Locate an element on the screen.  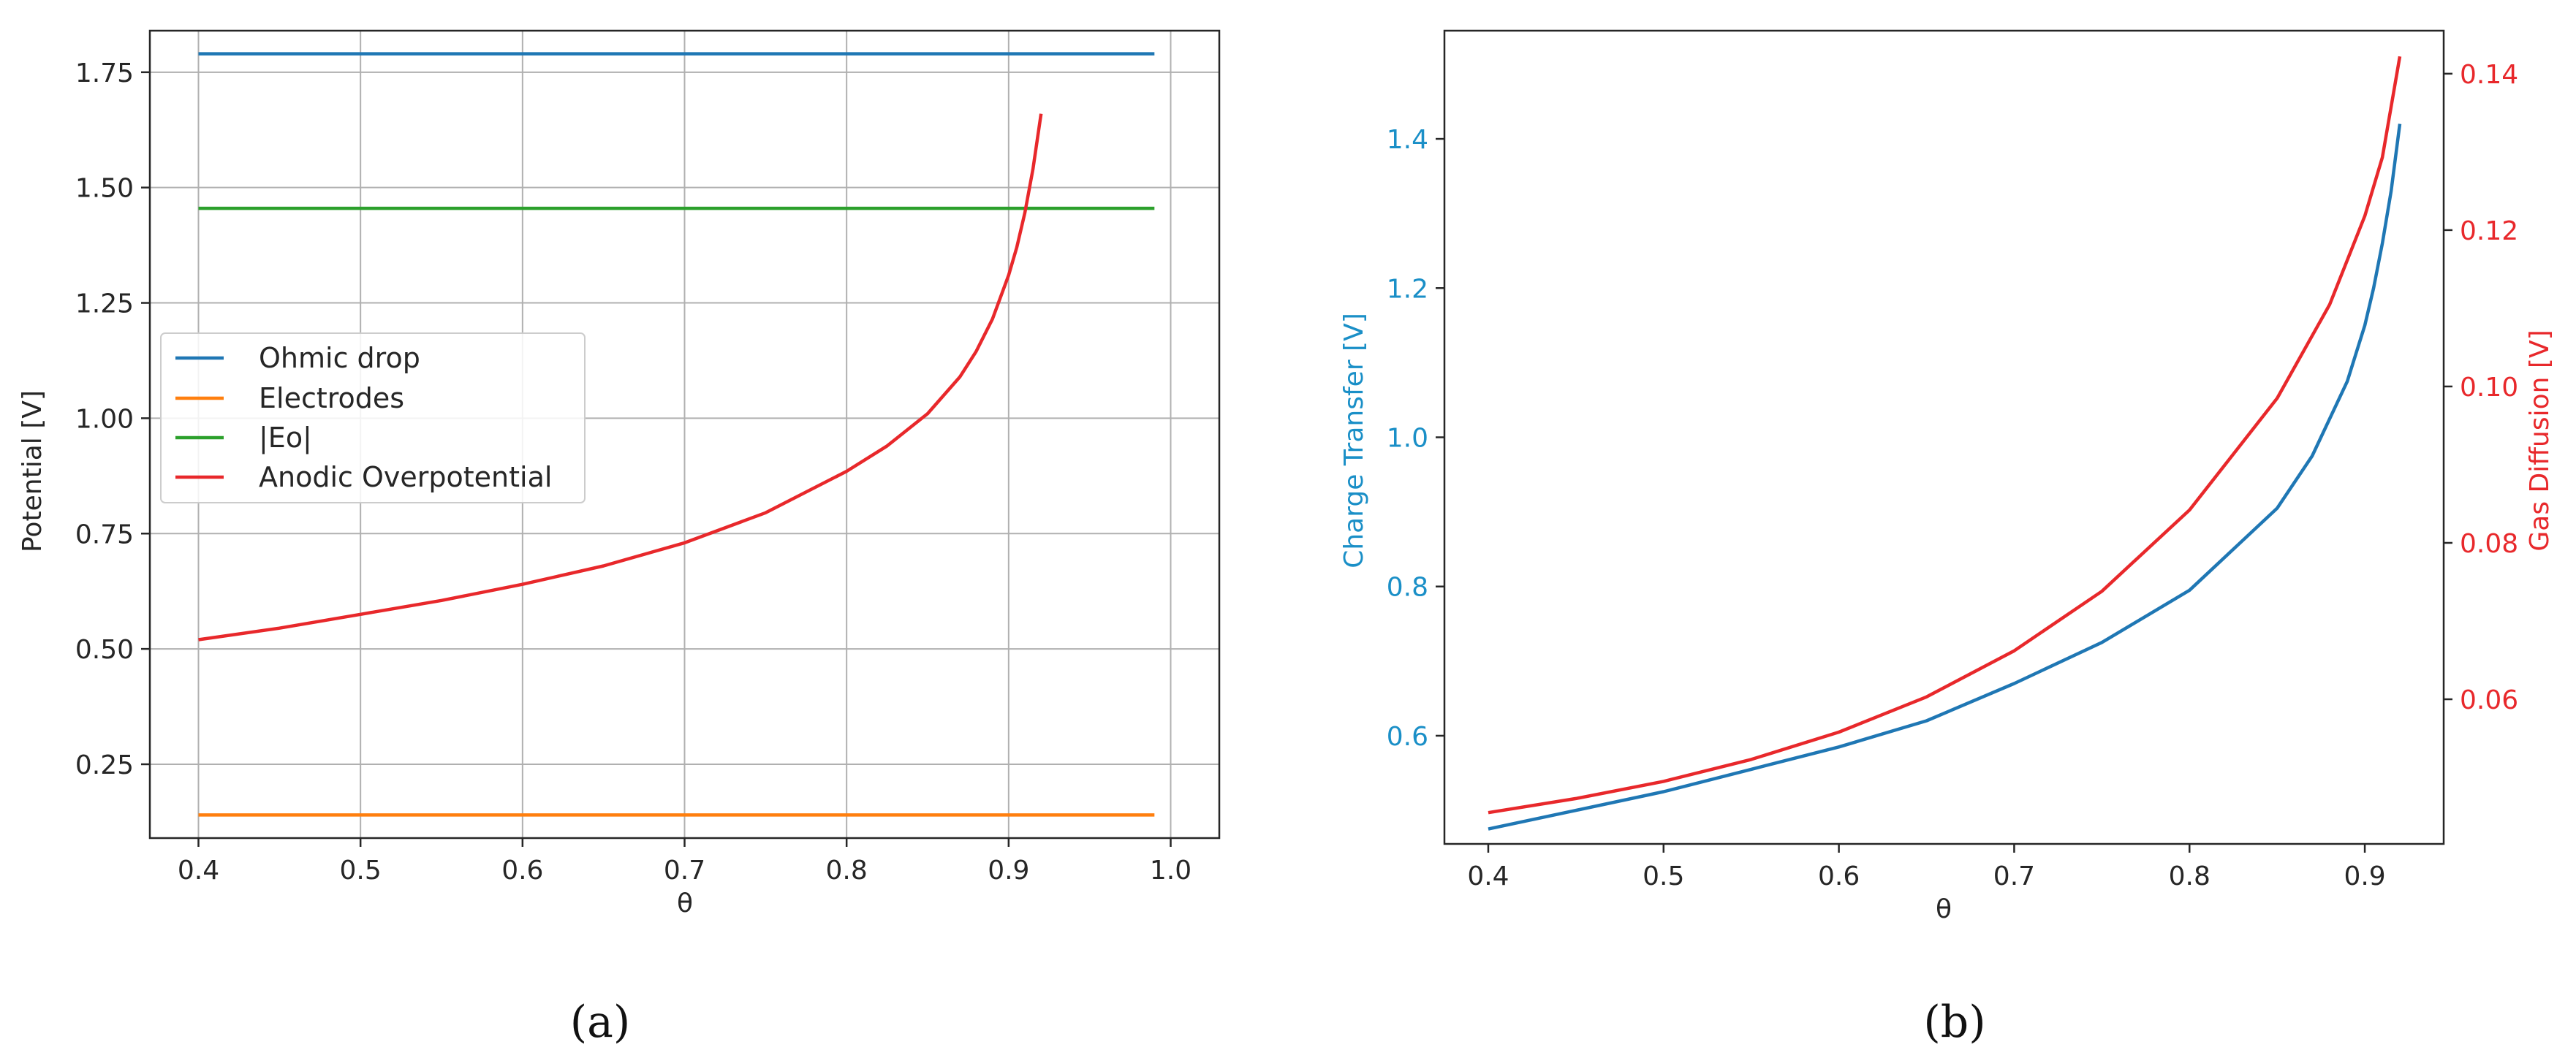
panel-b-x-tick-label: 0.4 is located at coordinates (1488, 876).